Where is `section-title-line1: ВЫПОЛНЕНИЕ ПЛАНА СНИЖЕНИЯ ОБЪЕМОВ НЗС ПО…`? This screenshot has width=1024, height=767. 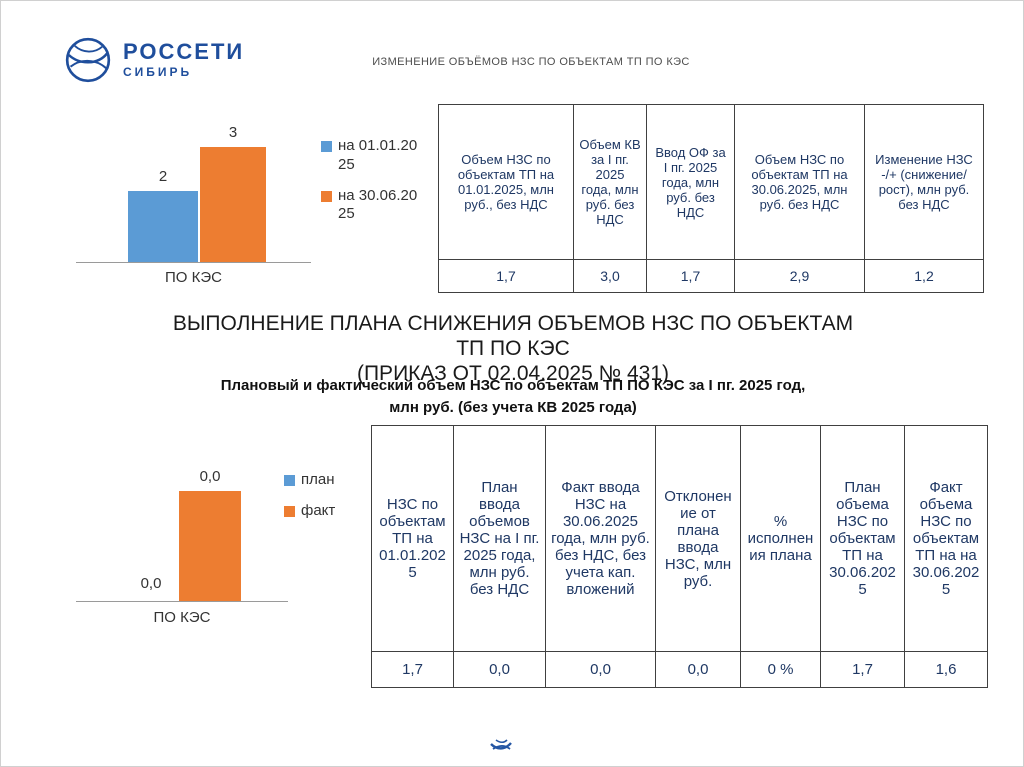
section-title-line1: ВЫПОЛНЕНИЕ ПЛАНА СНИЖЕНИЯ ОБЪЕМОВ НЗС ПО… is located at coordinates (513, 323).